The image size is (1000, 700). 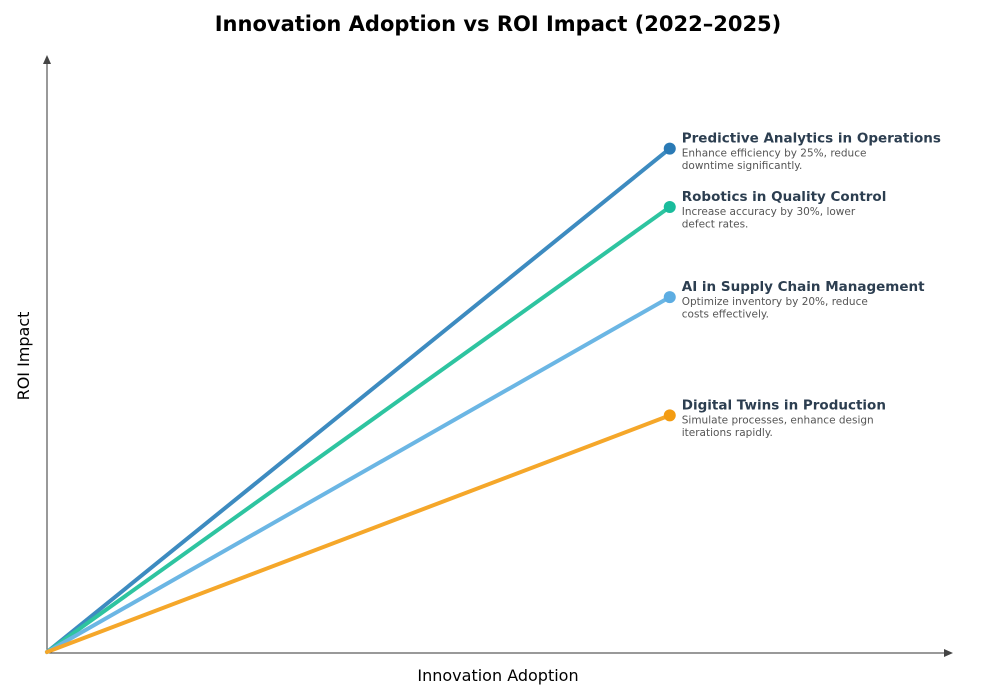 I want to click on series-description: costs effectively., so click(x=725, y=315).